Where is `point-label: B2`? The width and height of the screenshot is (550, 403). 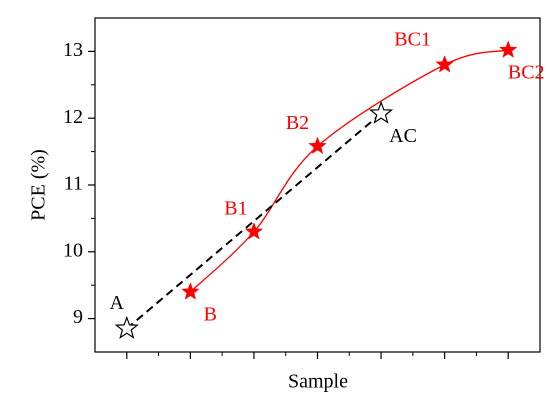
point-label: B2 is located at coordinates (297, 123).